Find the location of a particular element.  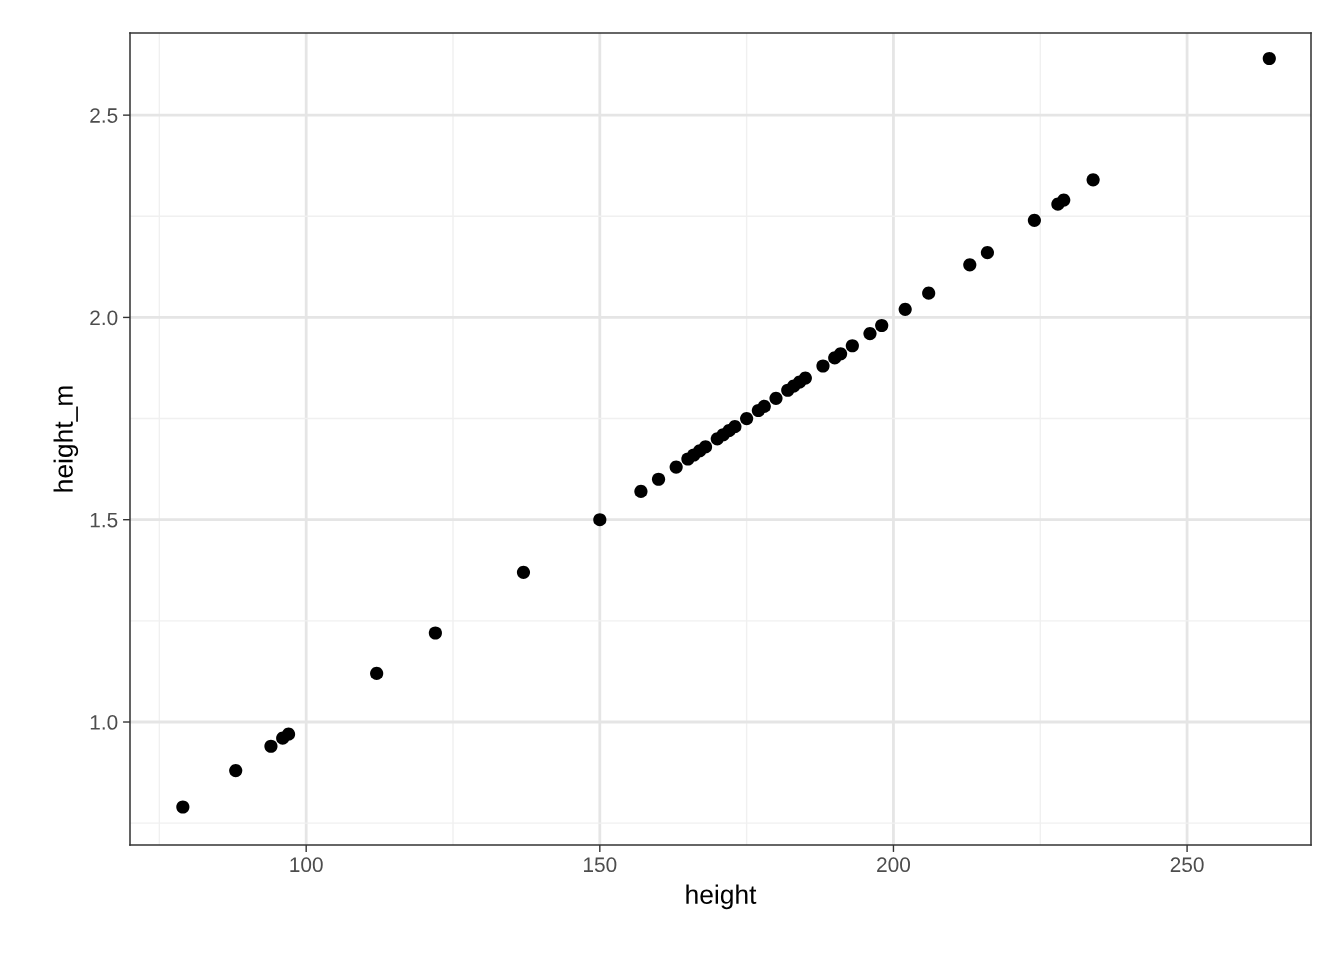

x-tick-label: 100 is located at coordinates (306, 865).